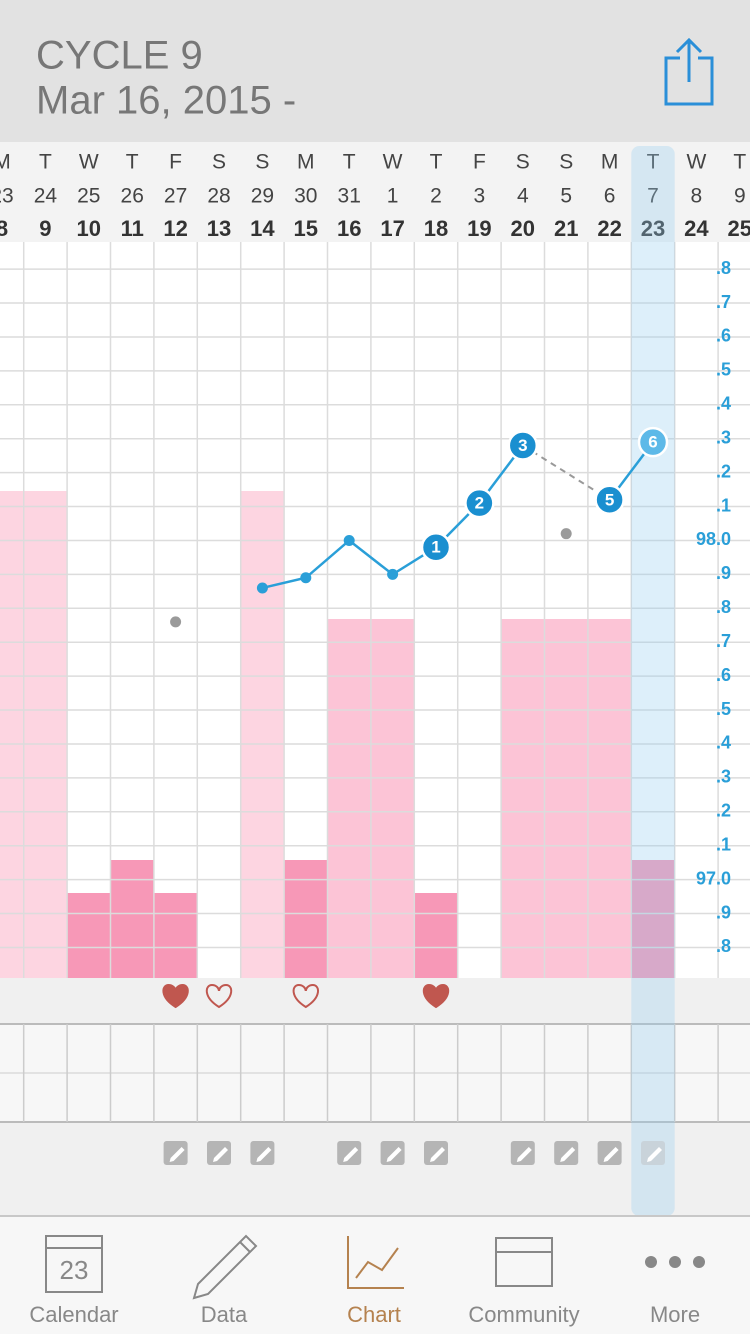 This screenshot has height=1339, width=750. I want to click on date: 7, so click(653, 196).